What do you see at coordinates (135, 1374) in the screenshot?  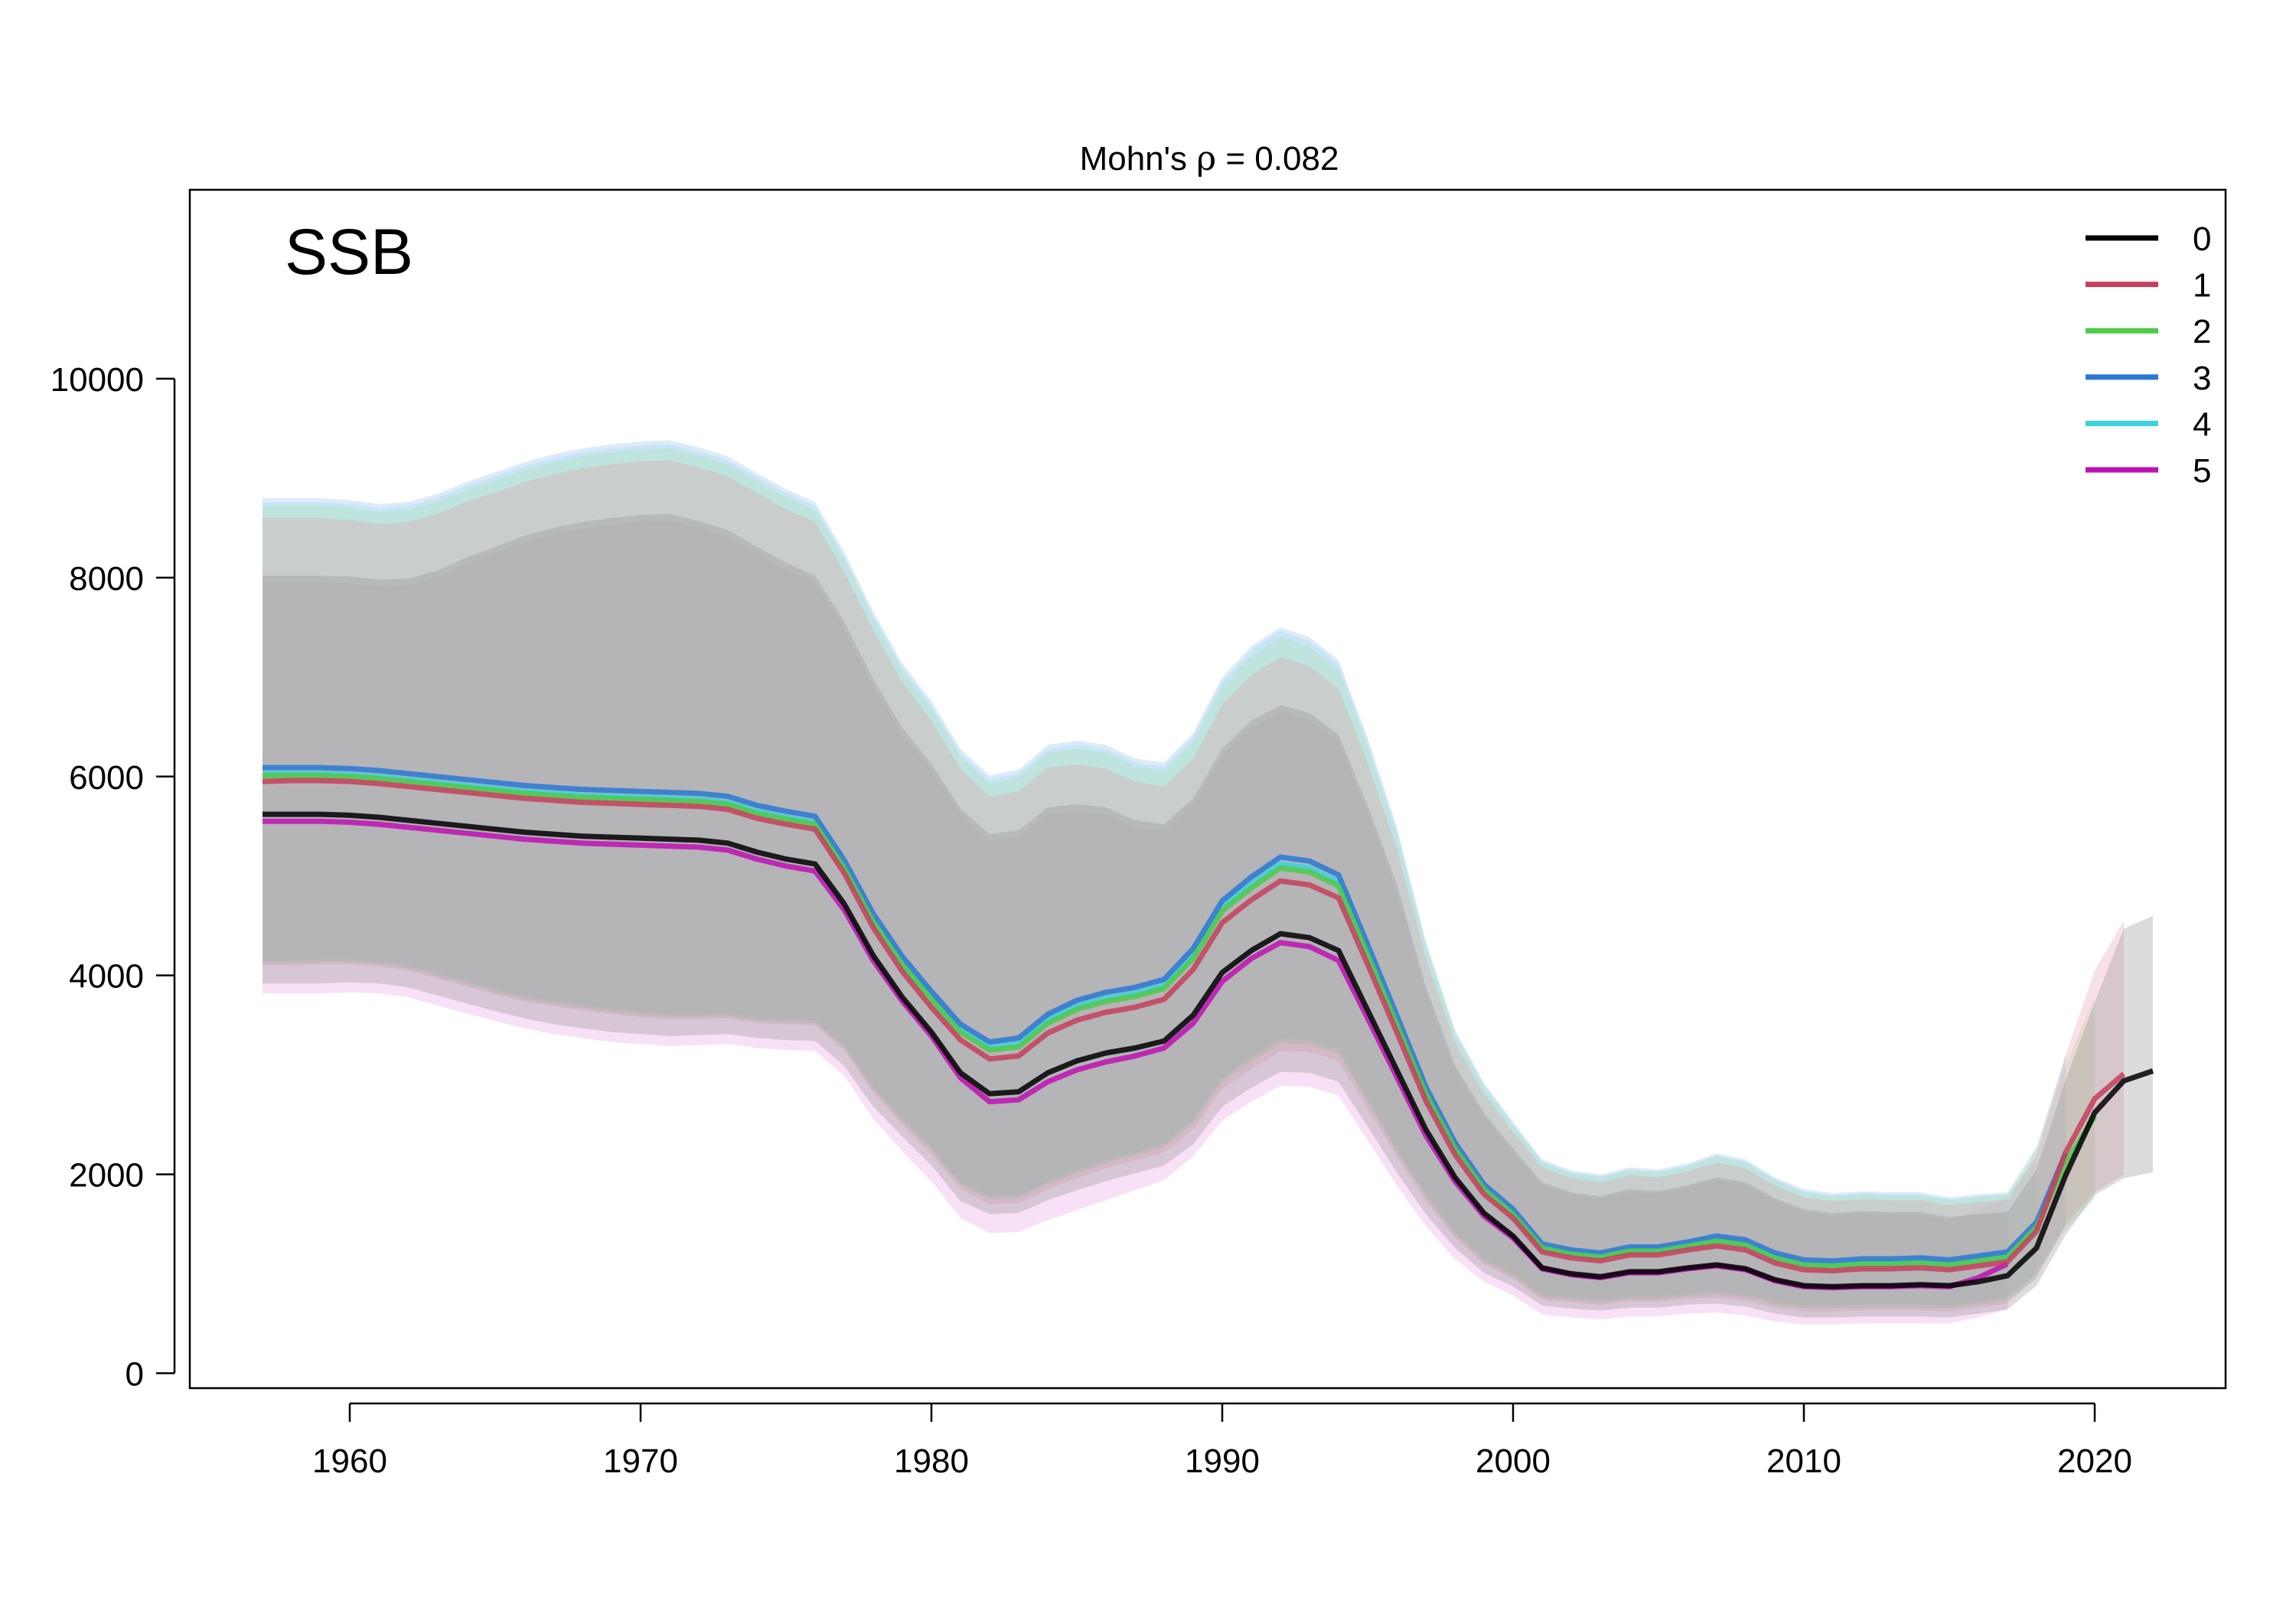 I see `y-tick-label-0: 0` at bounding box center [135, 1374].